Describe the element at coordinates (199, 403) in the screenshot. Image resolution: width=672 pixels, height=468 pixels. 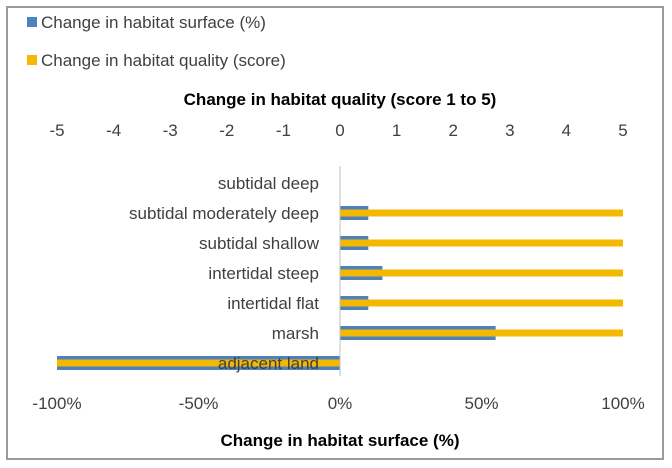
I see `bottom-tick-label: -50%` at that location.